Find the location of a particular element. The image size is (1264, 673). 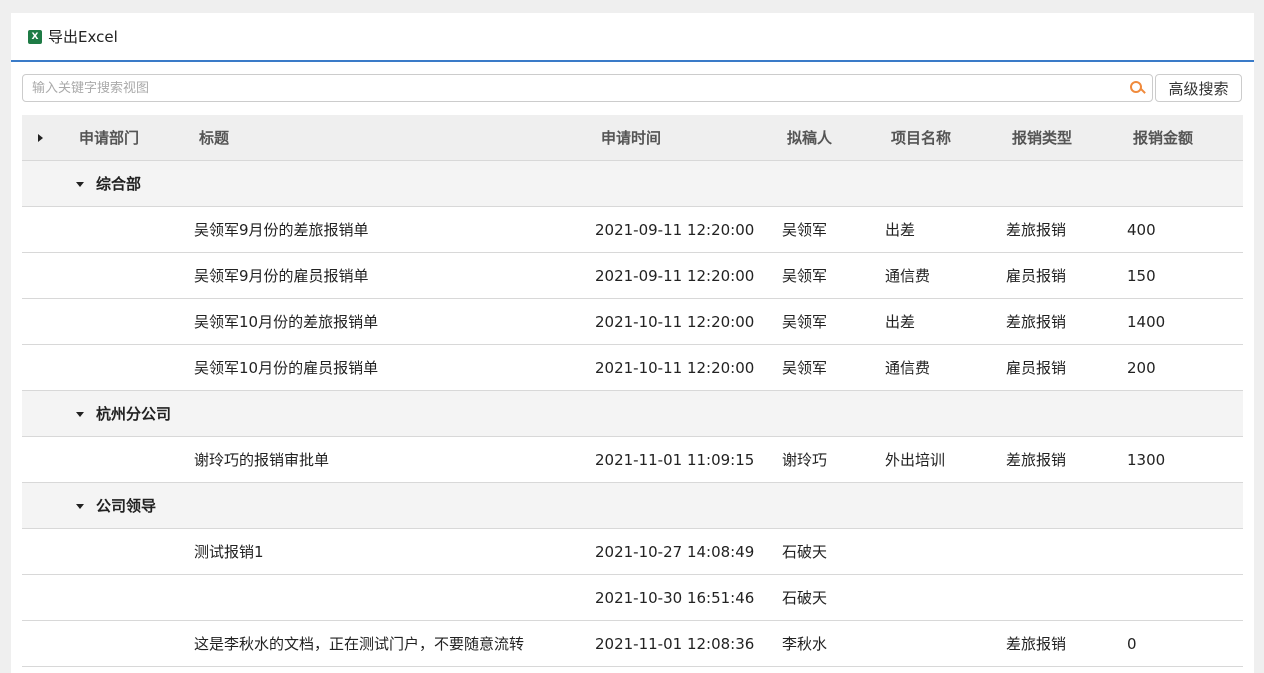

header-project: 项目名称 is located at coordinates (921, 138).